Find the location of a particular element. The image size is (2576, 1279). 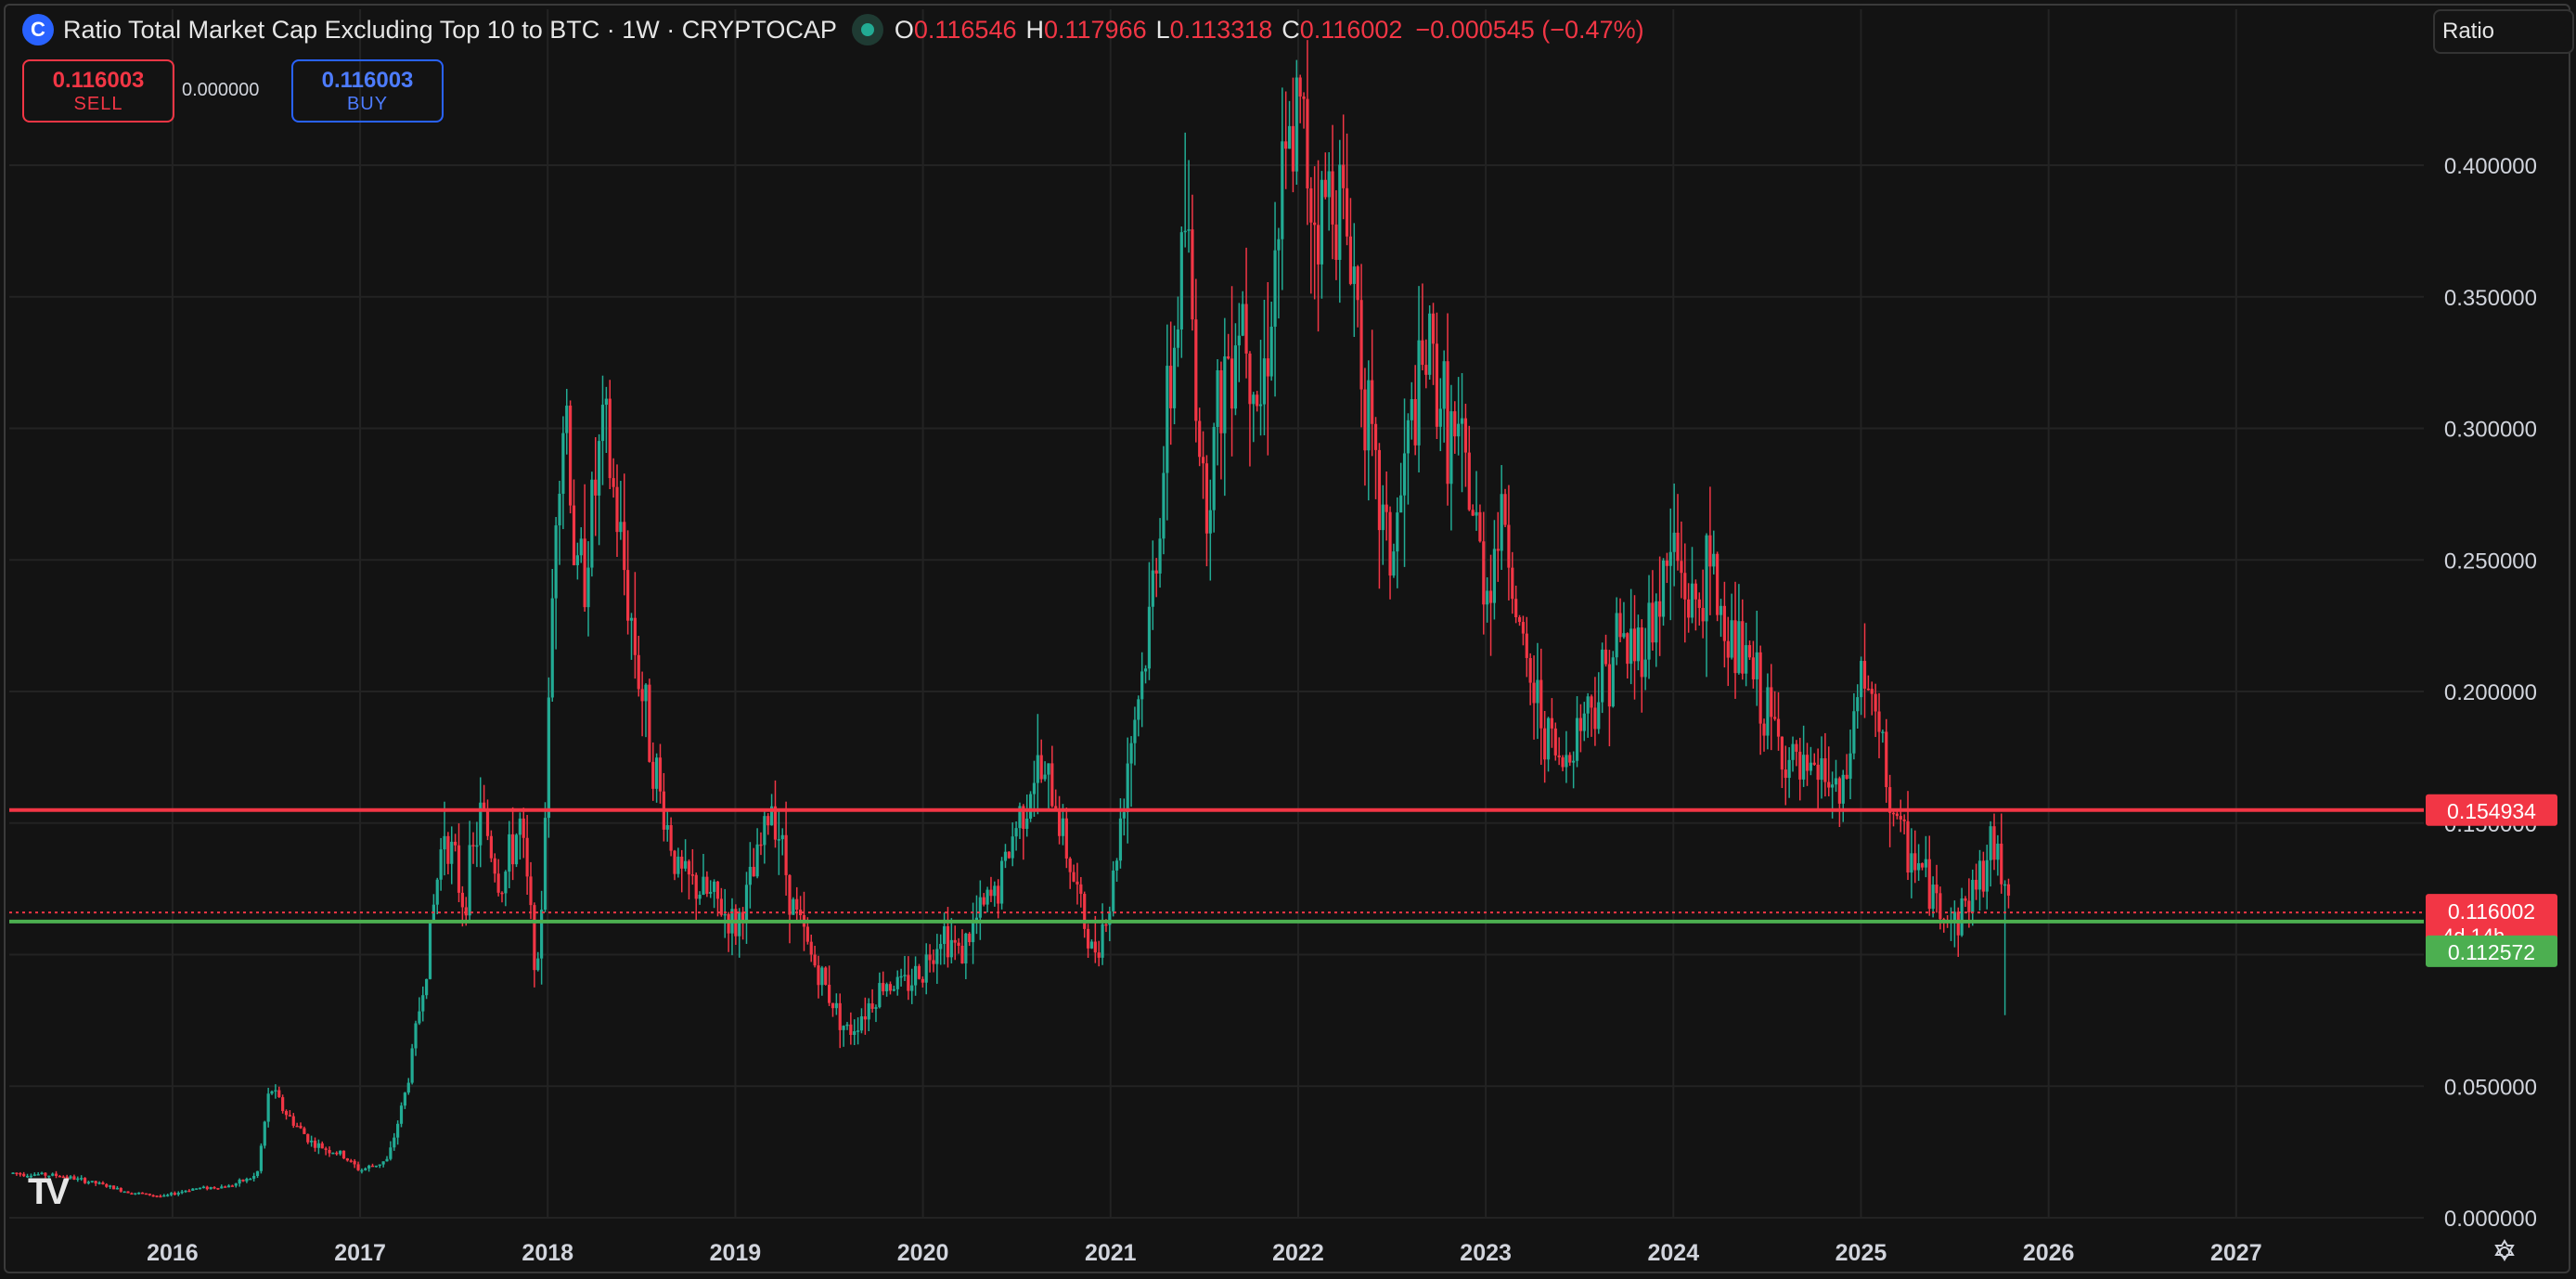

x-tick-label: 2025 is located at coordinates (1861, 1253).